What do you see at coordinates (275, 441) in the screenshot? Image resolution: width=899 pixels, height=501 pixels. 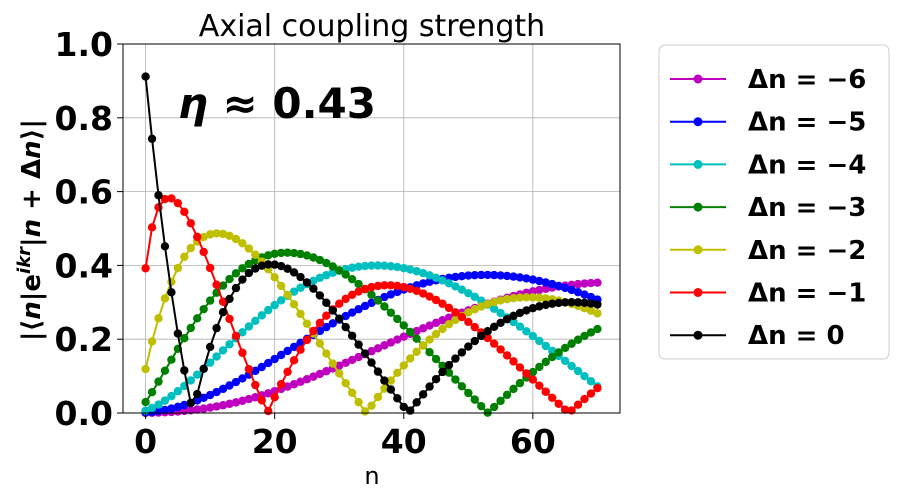 I see `x-tick-label: 20` at bounding box center [275, 441].